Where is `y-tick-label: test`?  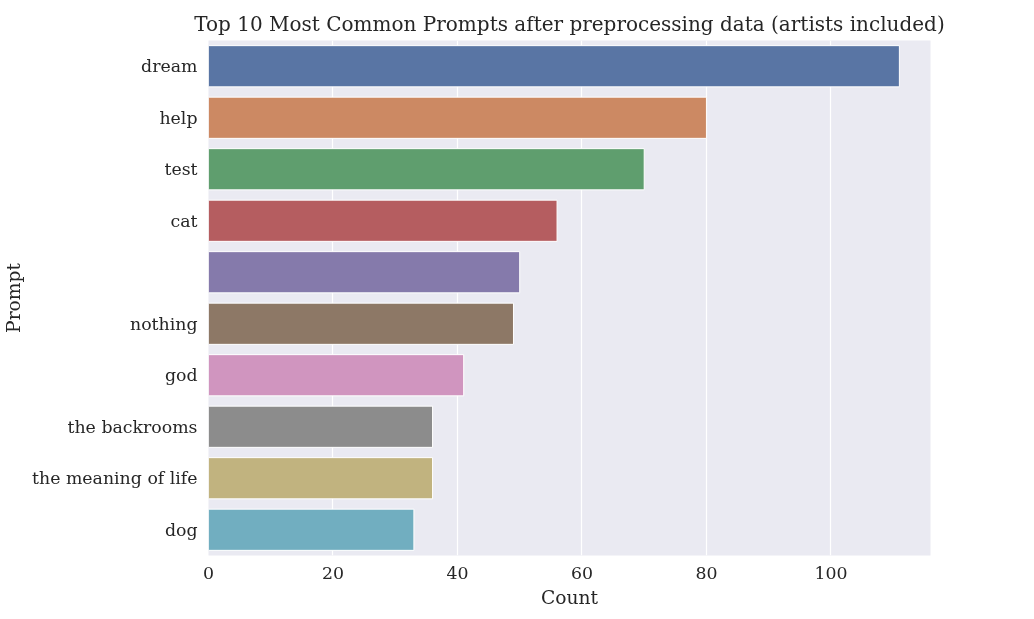
y-tick-label: test is located at coordinates (181, 169).